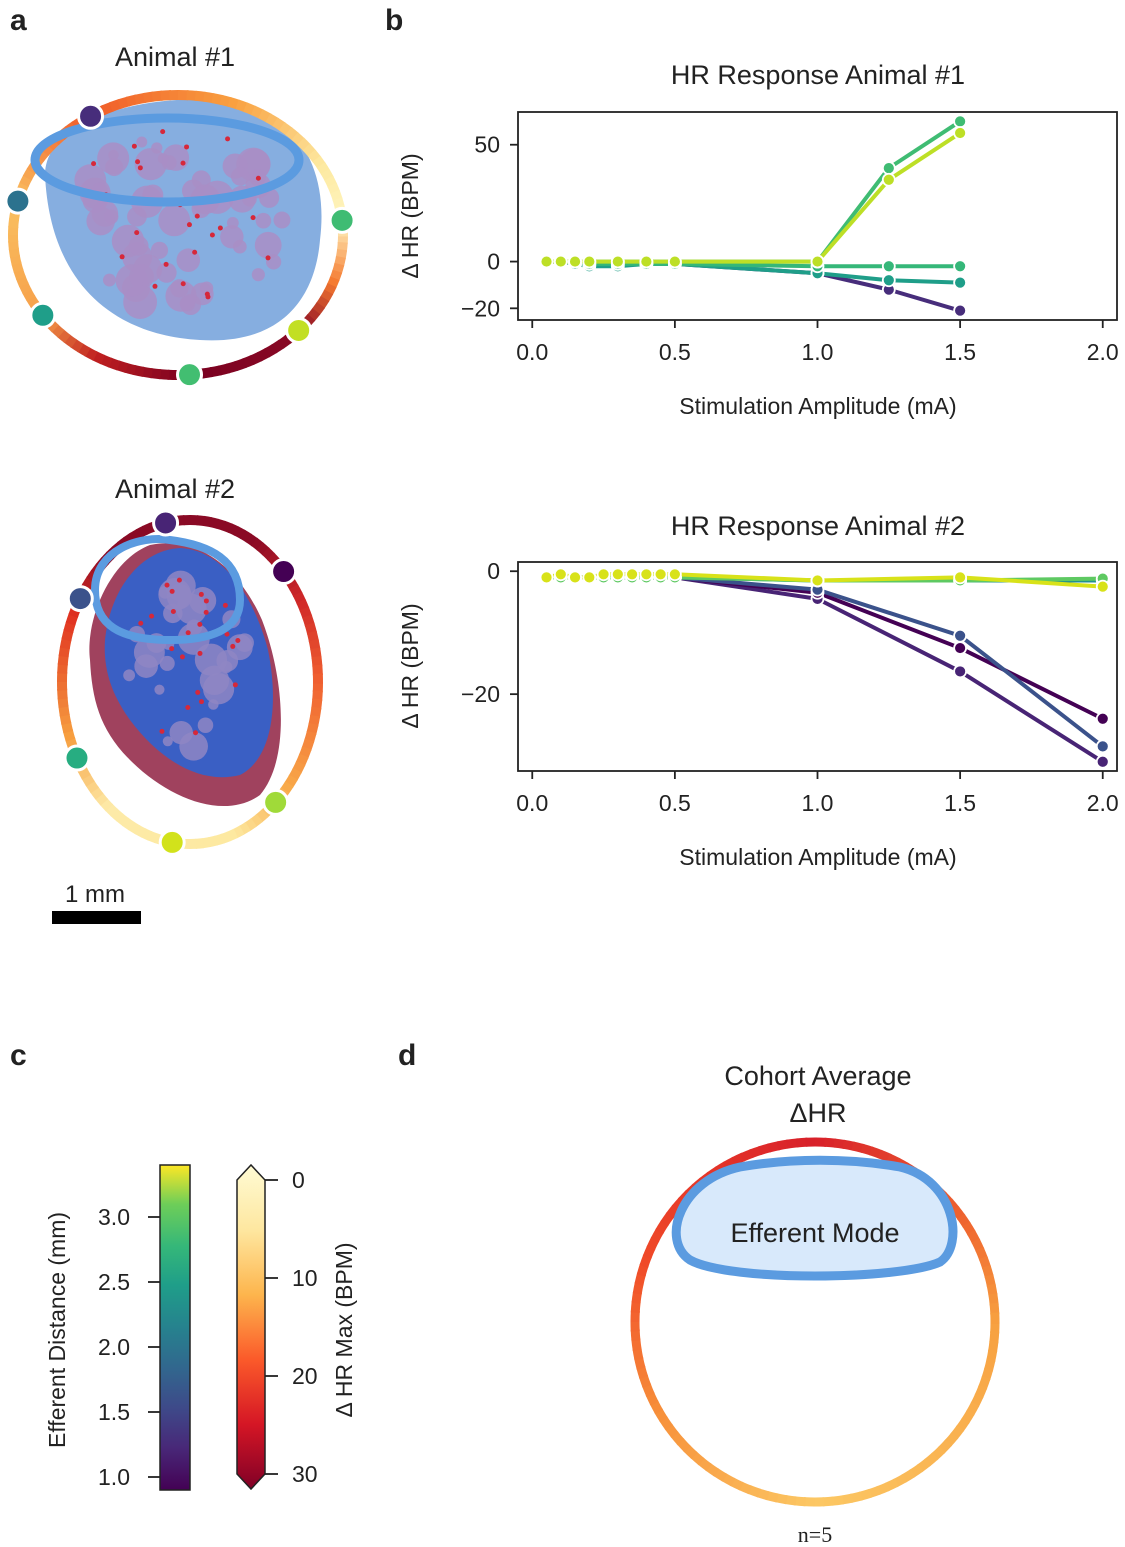  I want to click on colorbar1-ticks: 1.0 1.5 2.0 2.5 3.0, so click(129, 1347).